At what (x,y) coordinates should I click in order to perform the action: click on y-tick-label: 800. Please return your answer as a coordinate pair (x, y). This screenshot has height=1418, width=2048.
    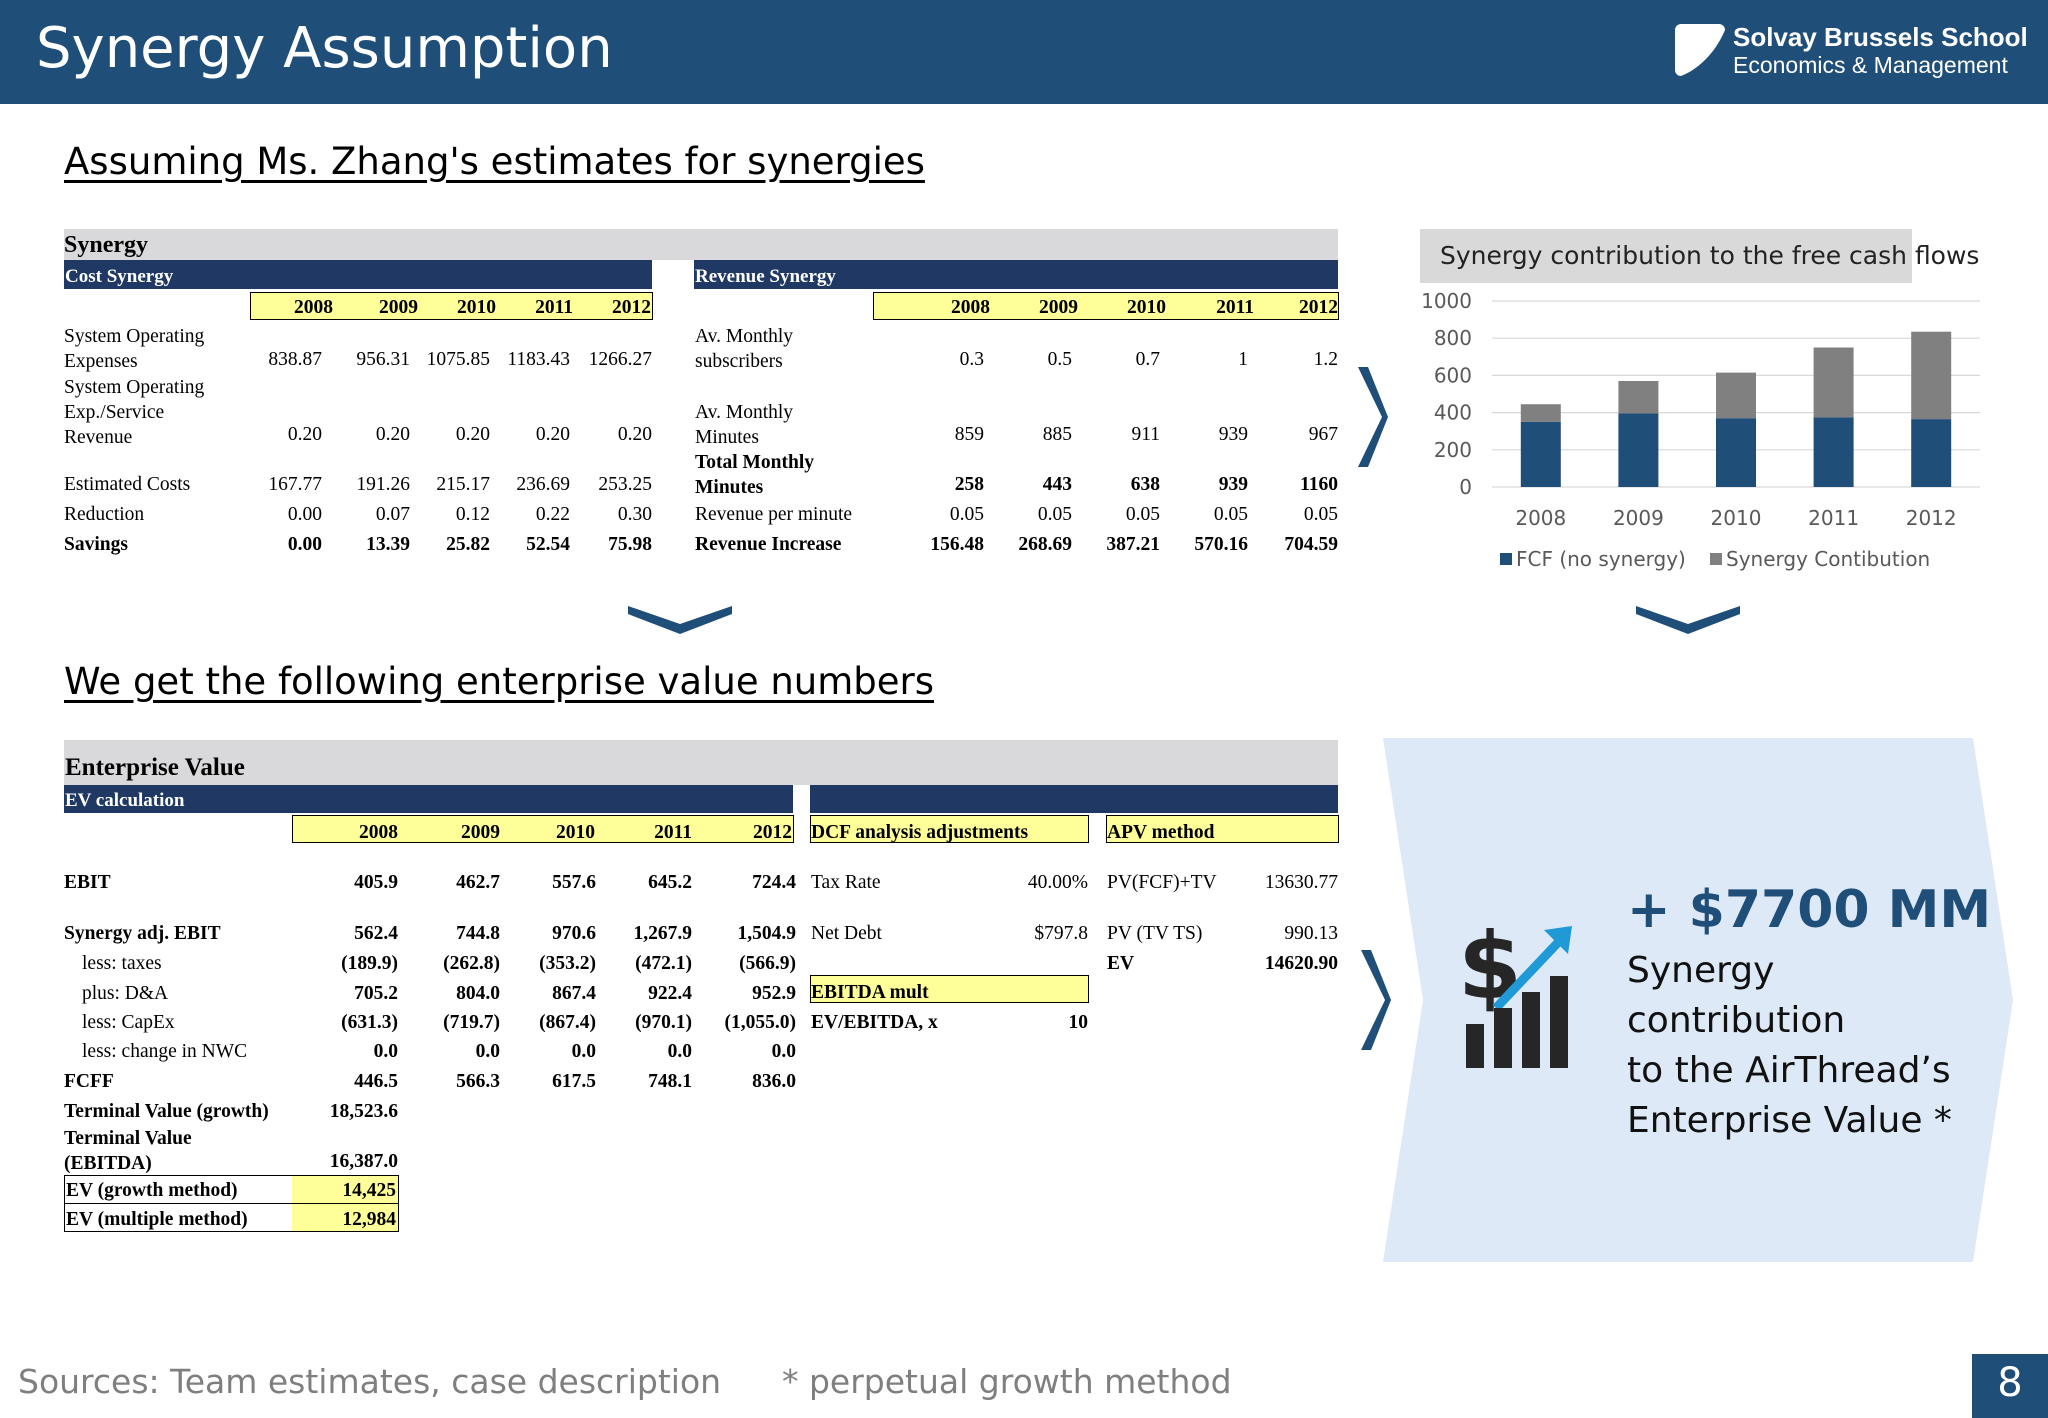
    Looking at the image, I should click on (1453, 338).